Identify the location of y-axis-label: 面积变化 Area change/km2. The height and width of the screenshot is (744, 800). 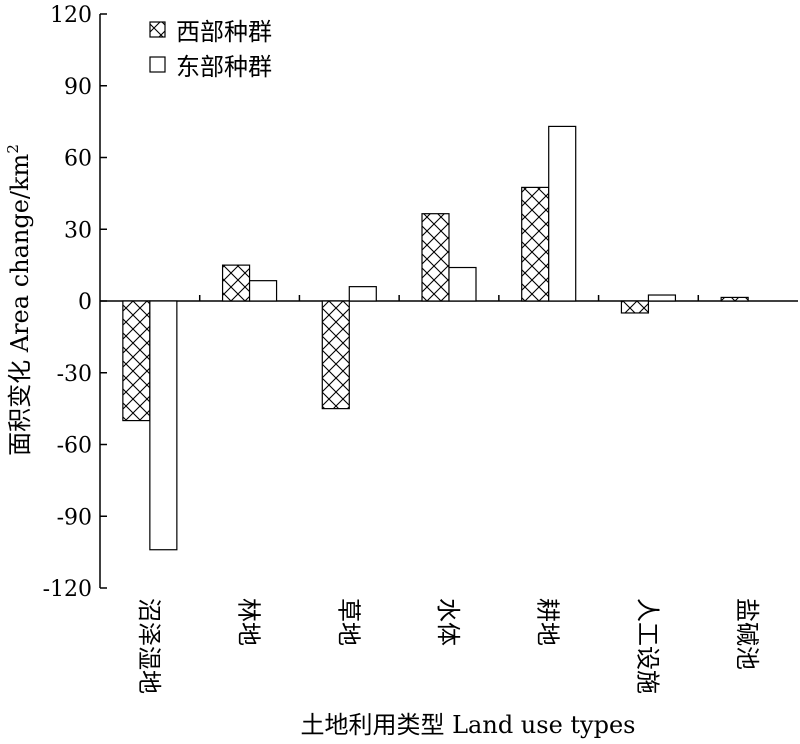
(19, 300).